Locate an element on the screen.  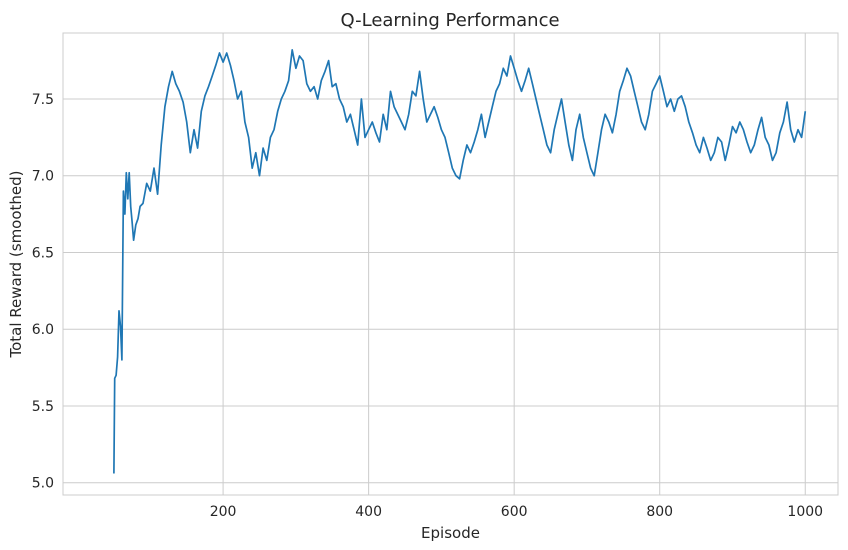
x-tick-label: 200 is located at coordinates (223, 512).